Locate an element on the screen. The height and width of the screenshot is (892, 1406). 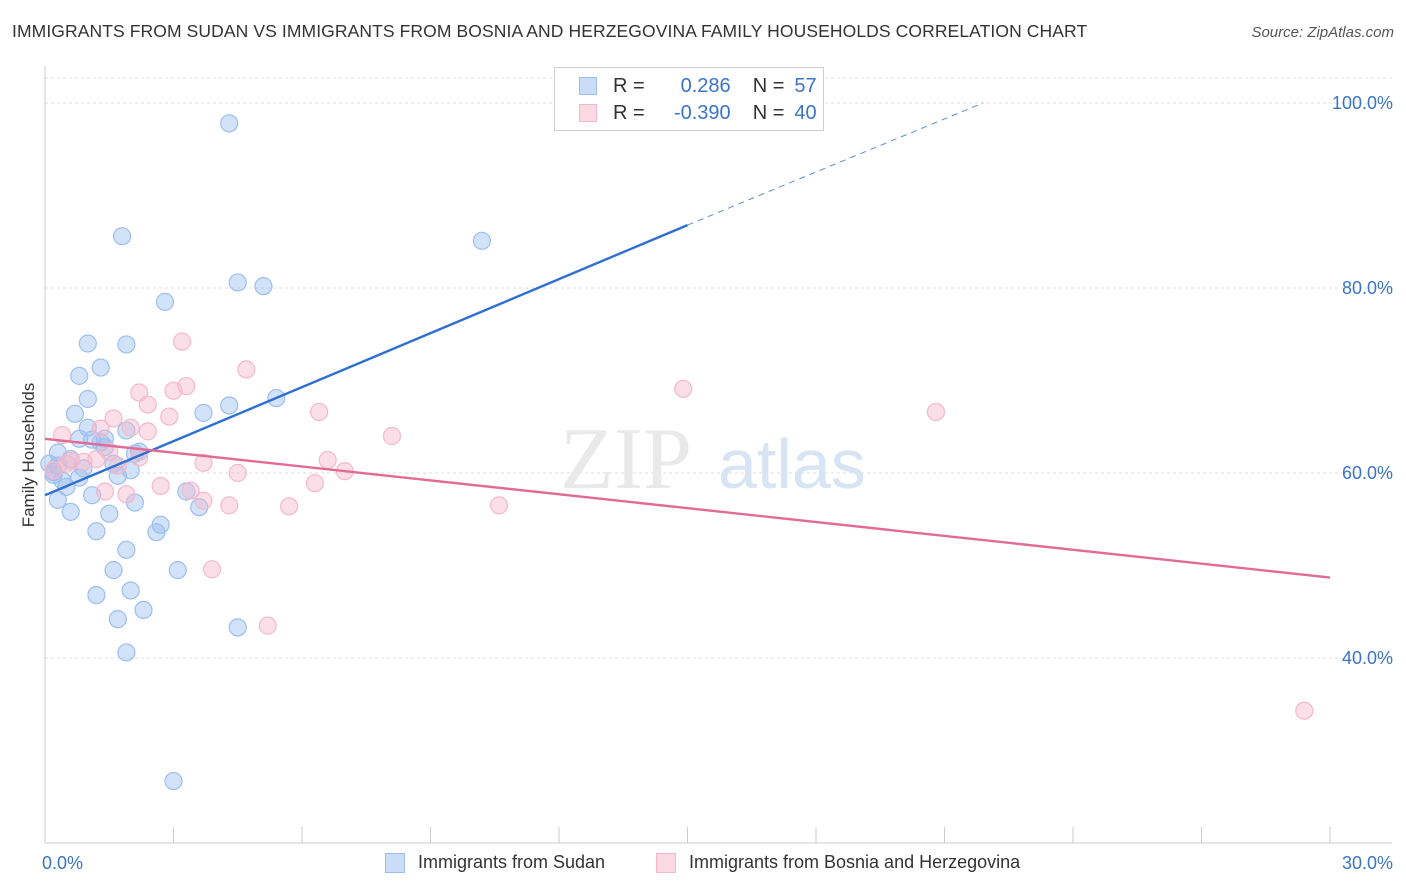
series-swatch-sudan is located at coordinates (395, 862).